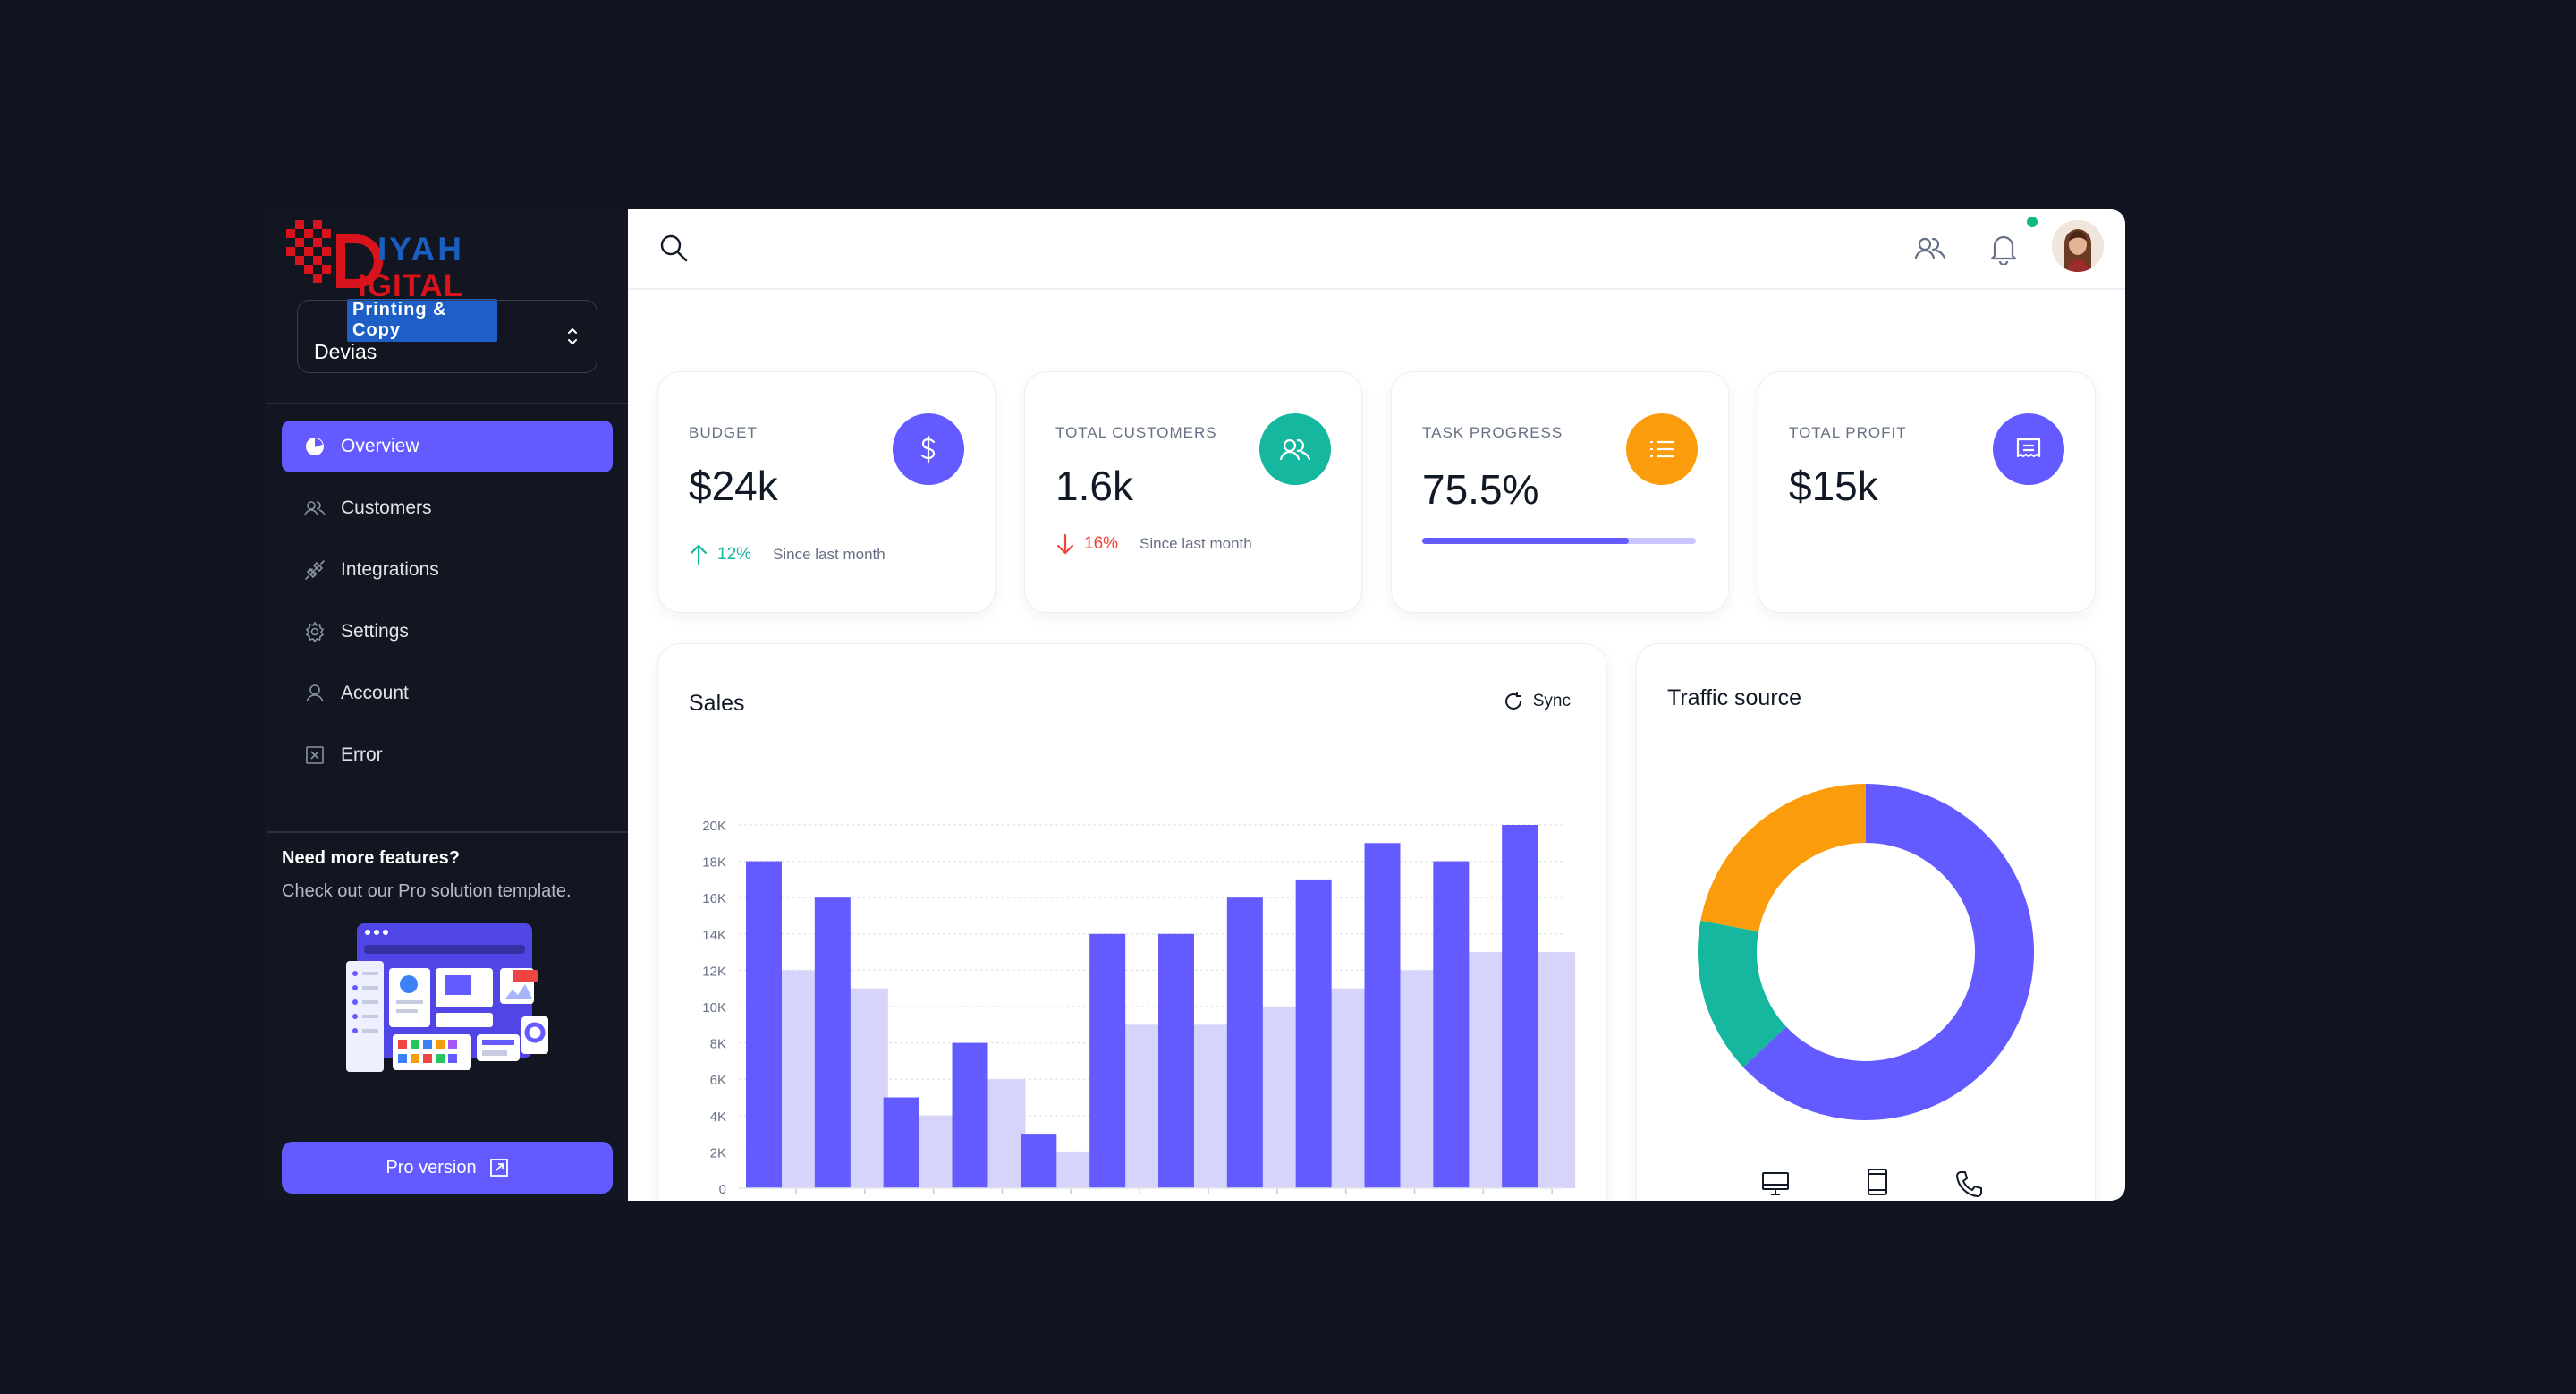  I want to click on profit-card: TOTAL PROFIT $15k, so click(1926, 492).